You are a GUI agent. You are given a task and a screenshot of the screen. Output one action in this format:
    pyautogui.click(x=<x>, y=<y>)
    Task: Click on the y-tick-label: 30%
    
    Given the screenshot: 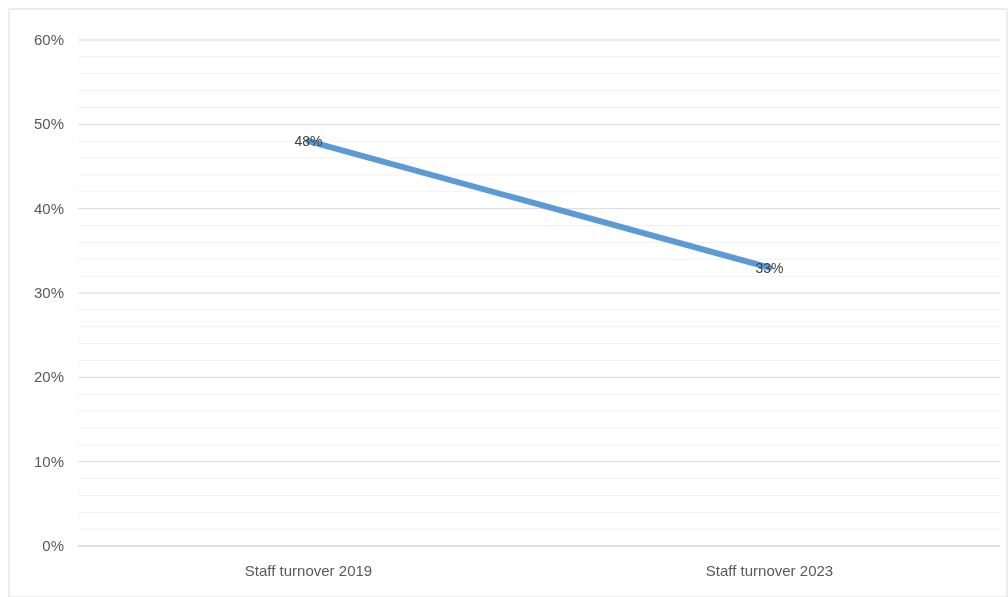 What is the action you would take?
    pyautogui.click(x=48, y=292)
    